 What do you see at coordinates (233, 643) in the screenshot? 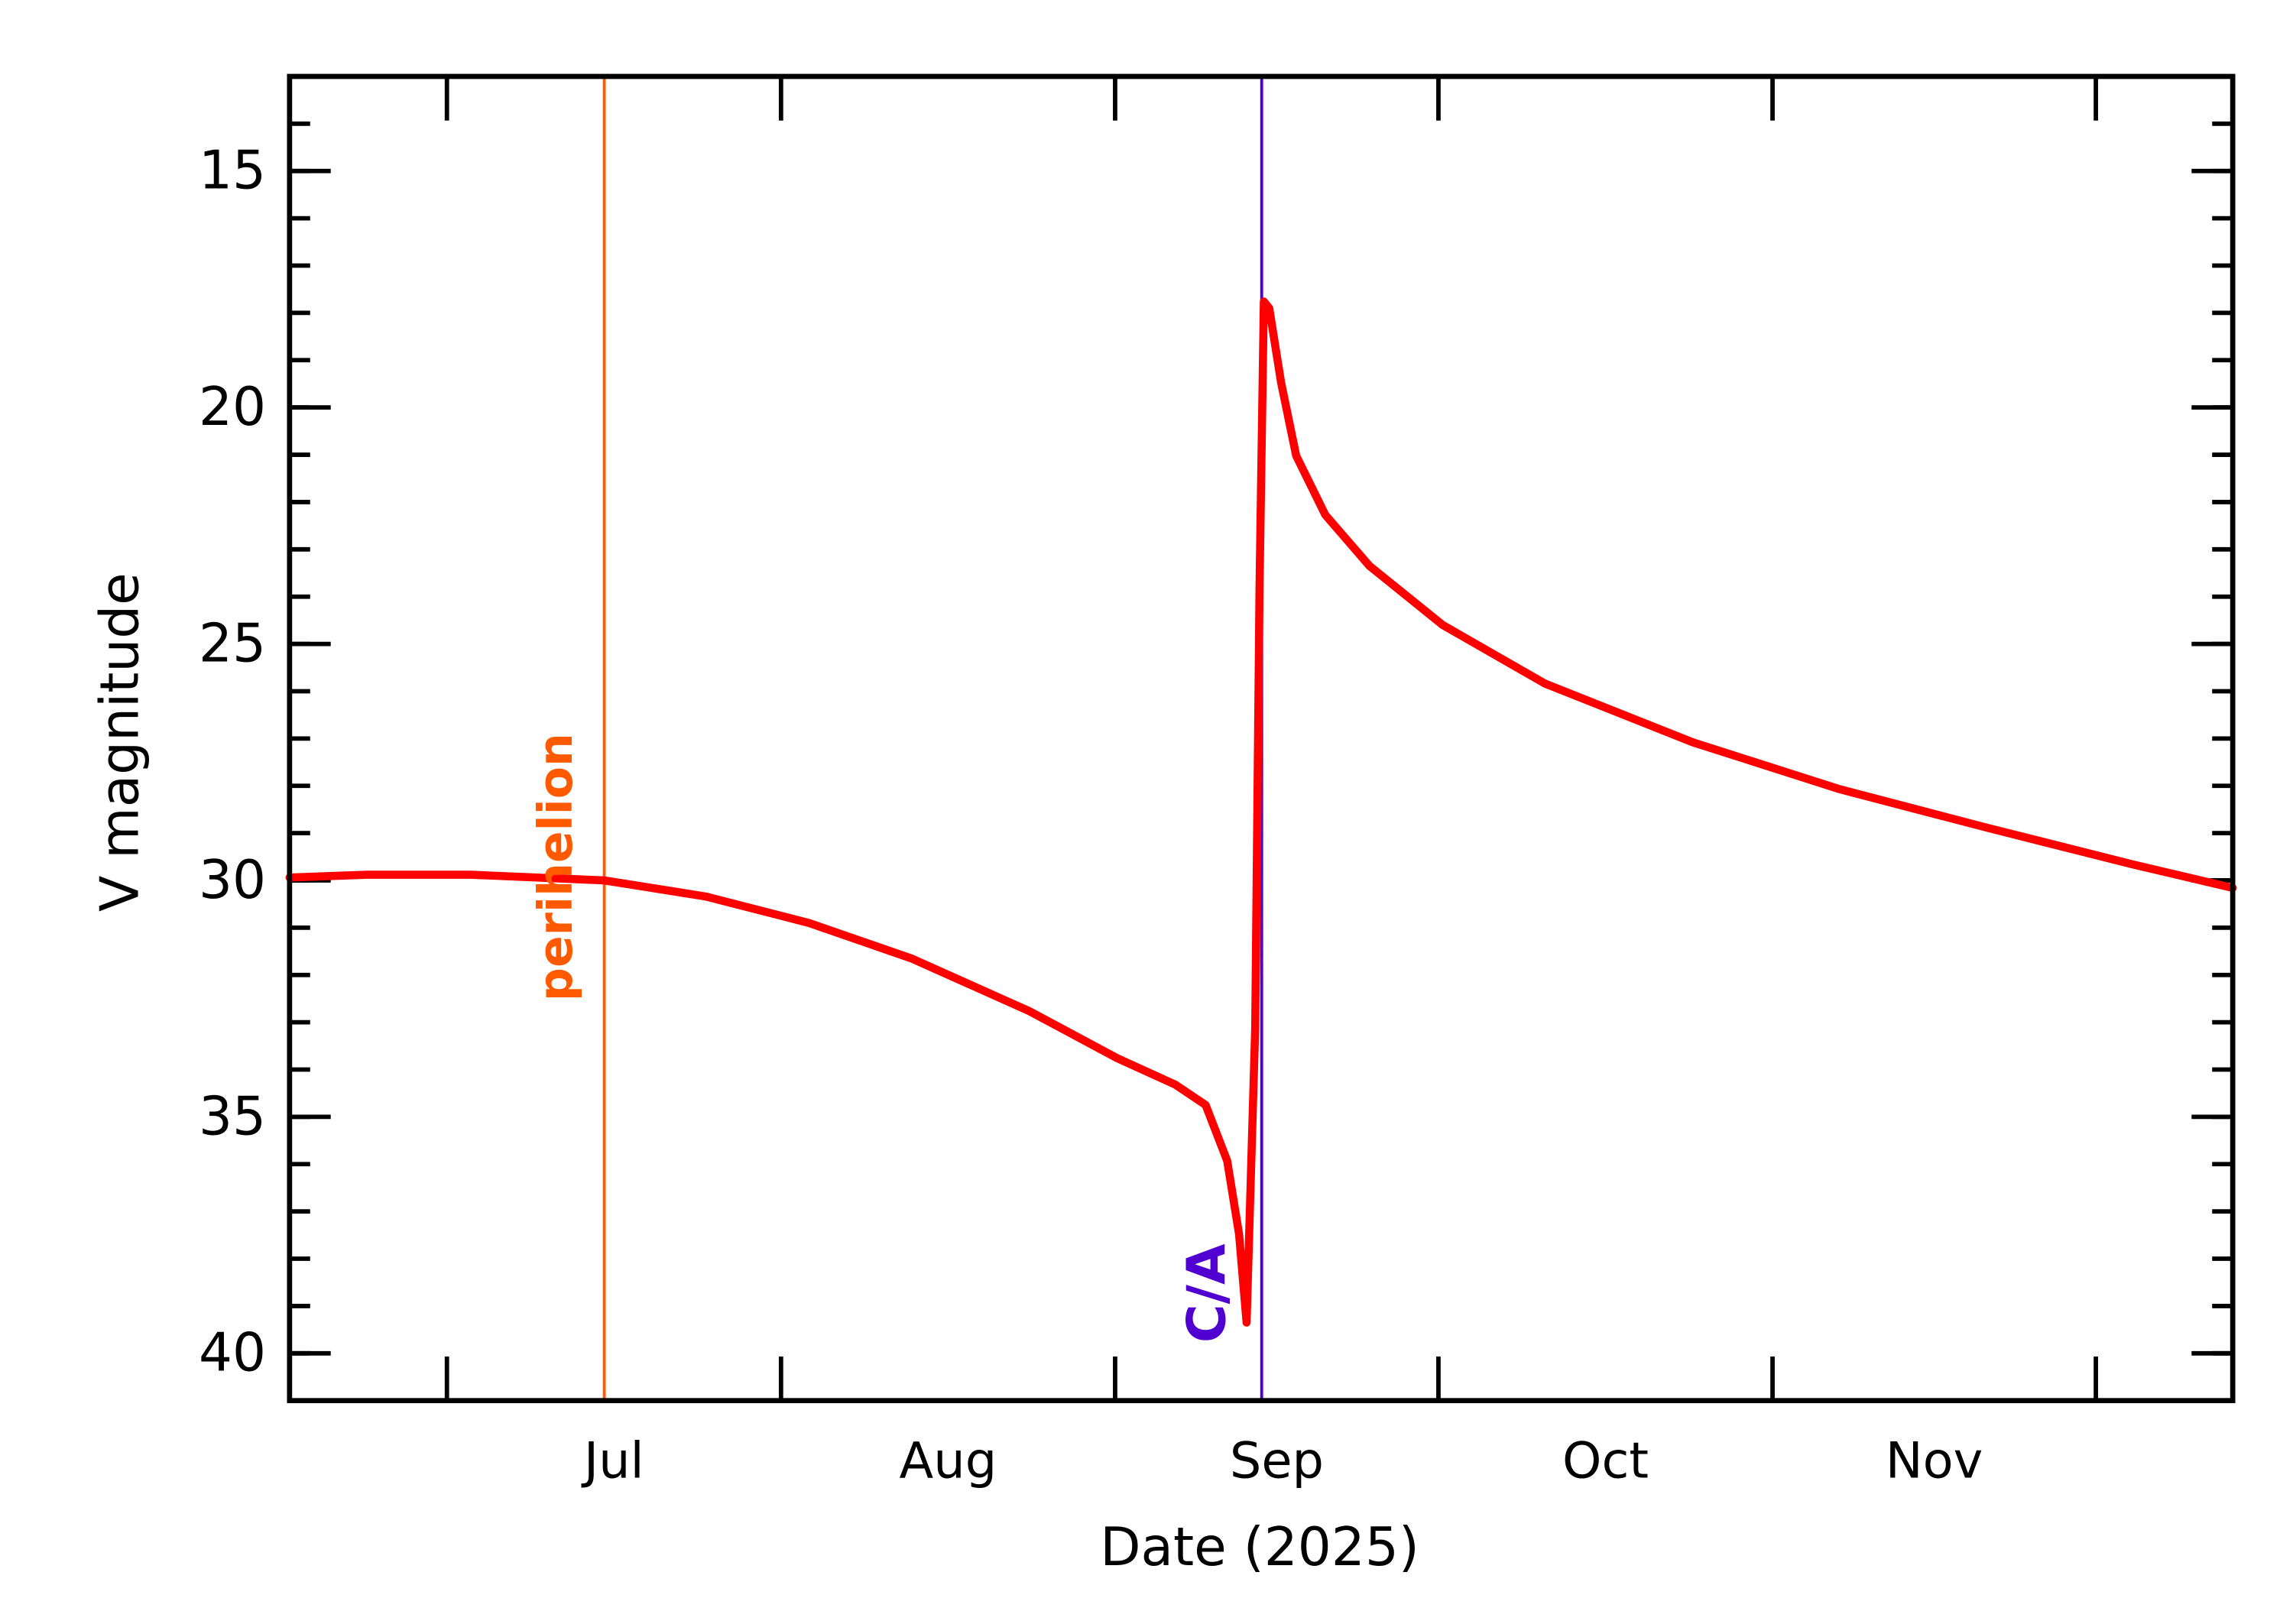
I see `y-tick-label: 25` at bounding box center [233, 643].